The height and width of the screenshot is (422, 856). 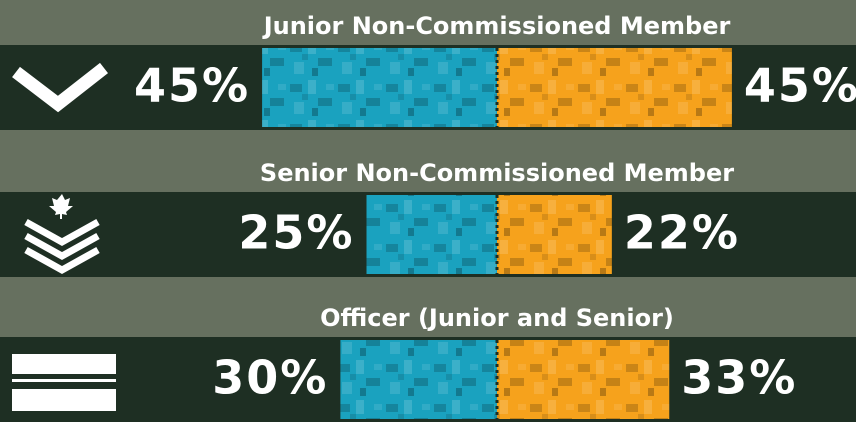 What do you see at coordinates (296, 233) in the screenshot?
I see `value-label: 25%` at bounding box center [296, 233].